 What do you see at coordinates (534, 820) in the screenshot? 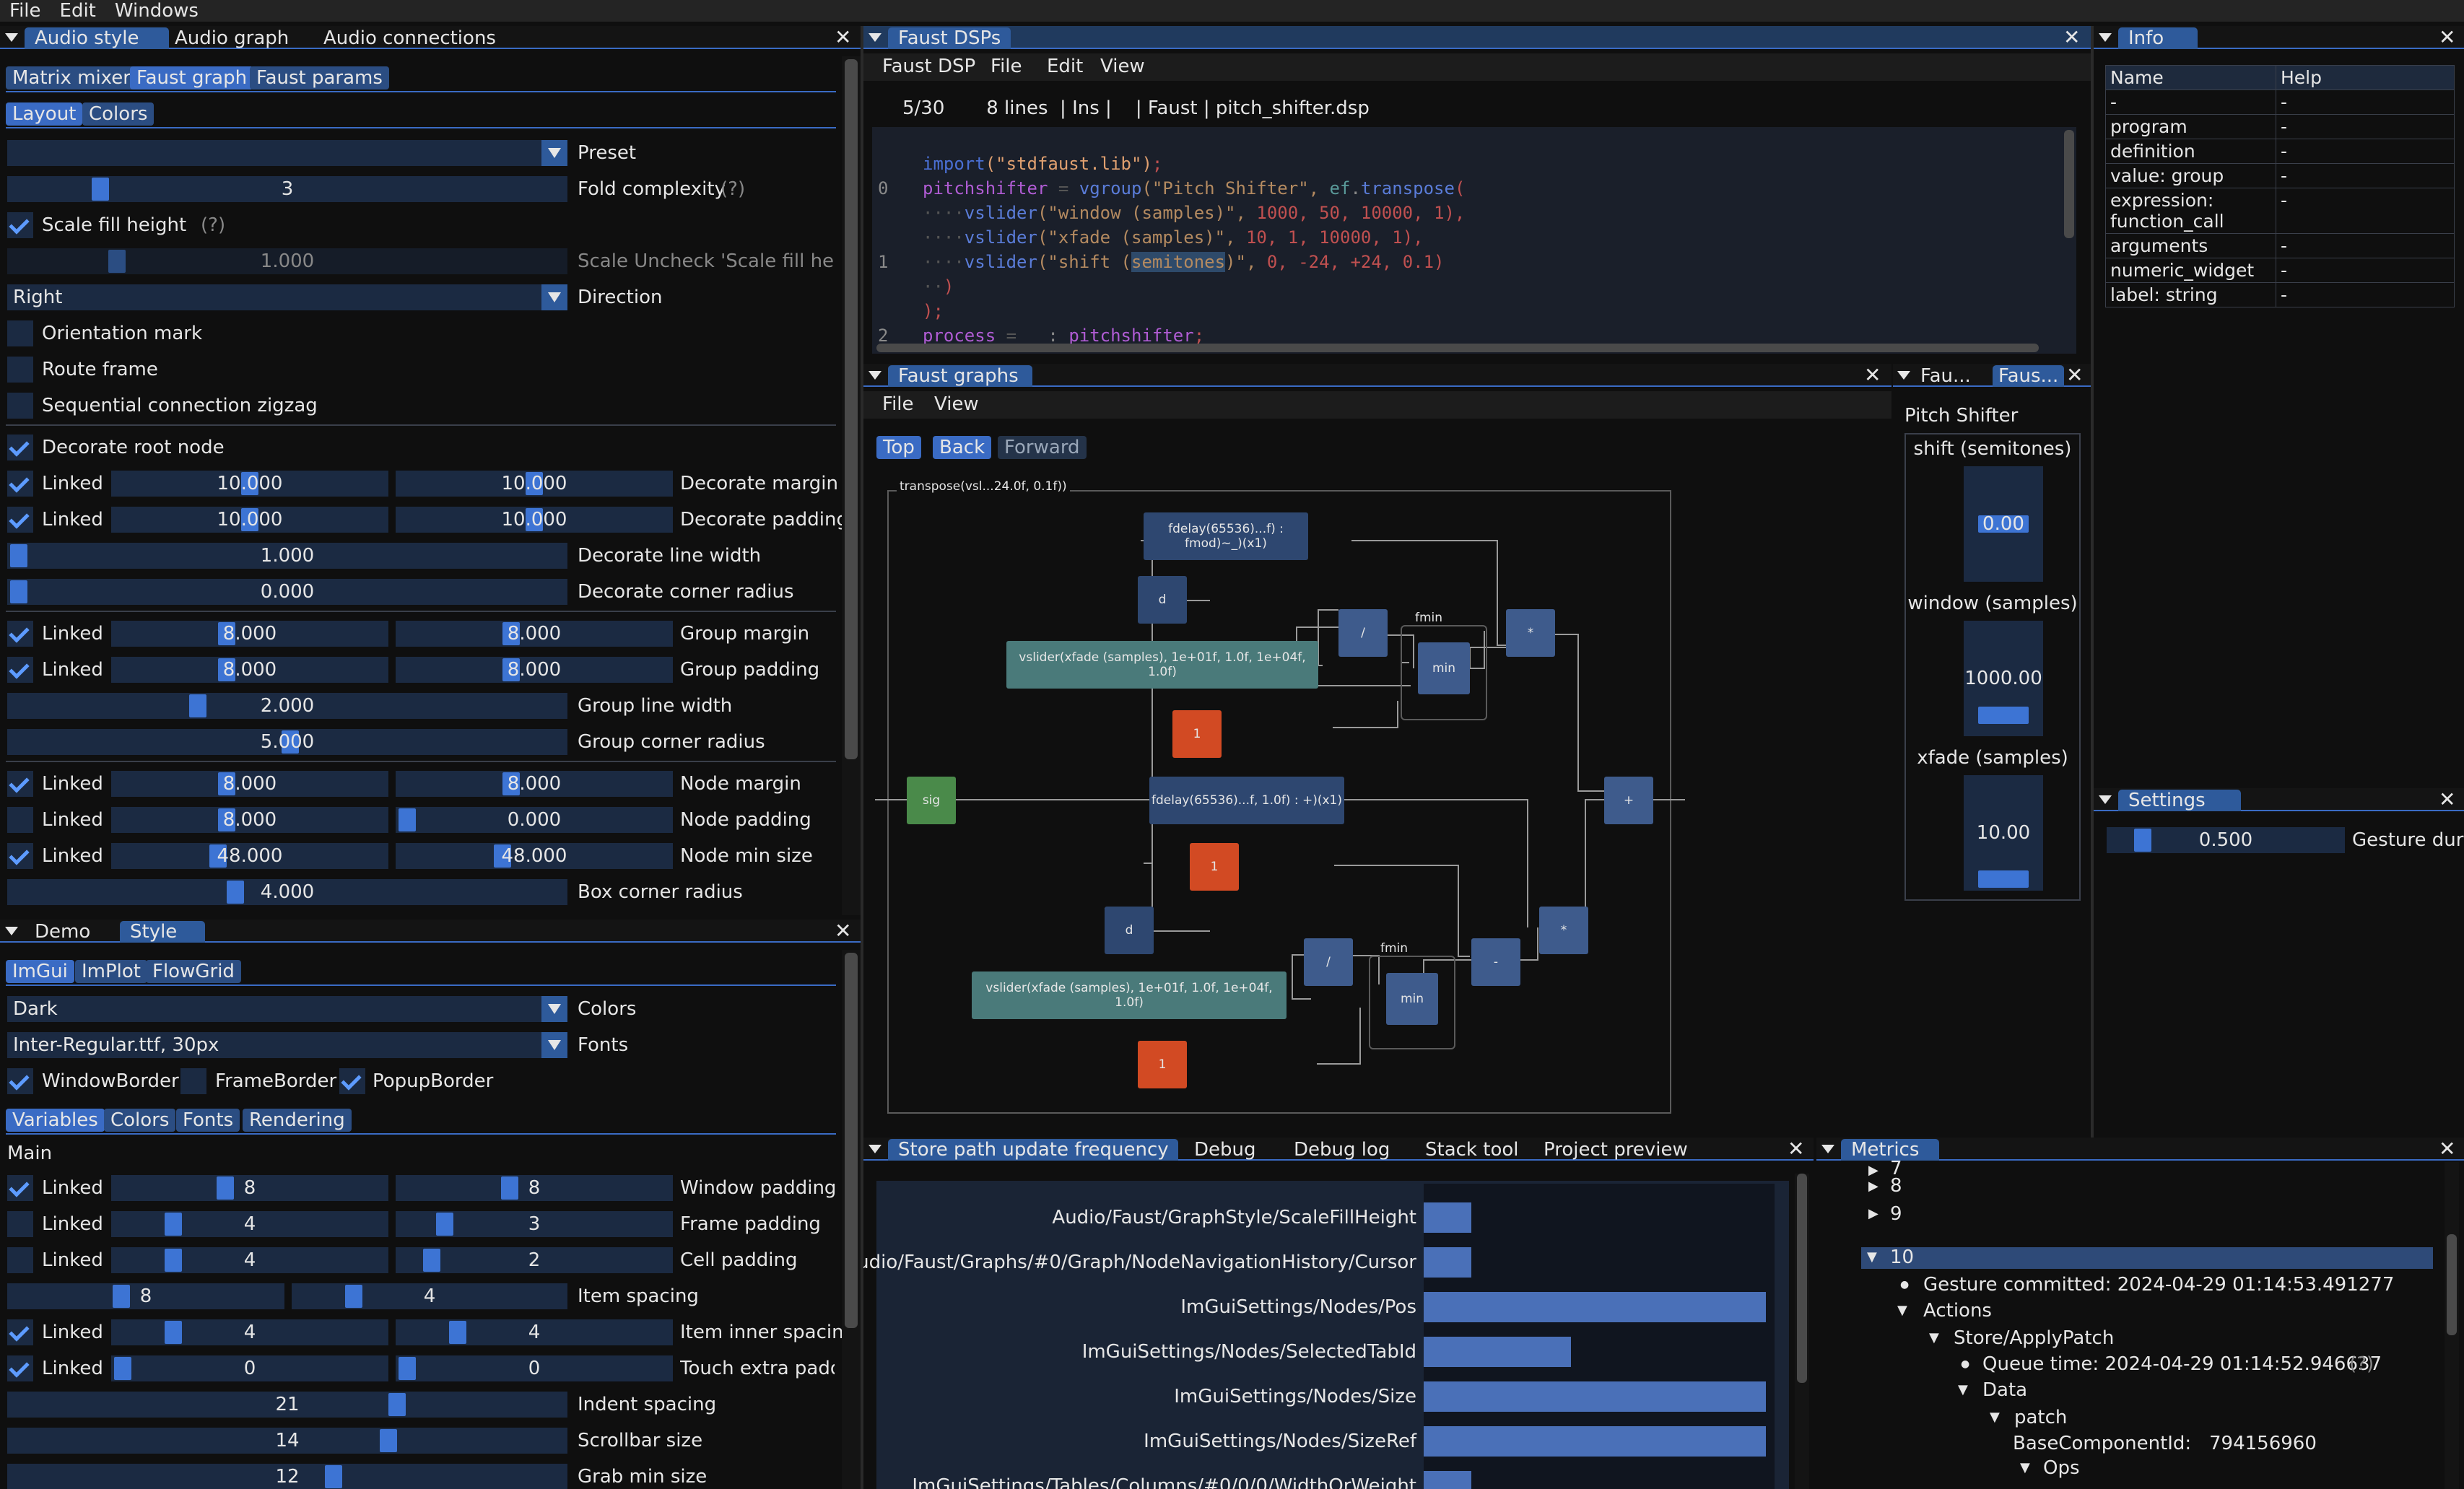
I see `node-padding-y: 0.000` at bounding box center [534, 820].